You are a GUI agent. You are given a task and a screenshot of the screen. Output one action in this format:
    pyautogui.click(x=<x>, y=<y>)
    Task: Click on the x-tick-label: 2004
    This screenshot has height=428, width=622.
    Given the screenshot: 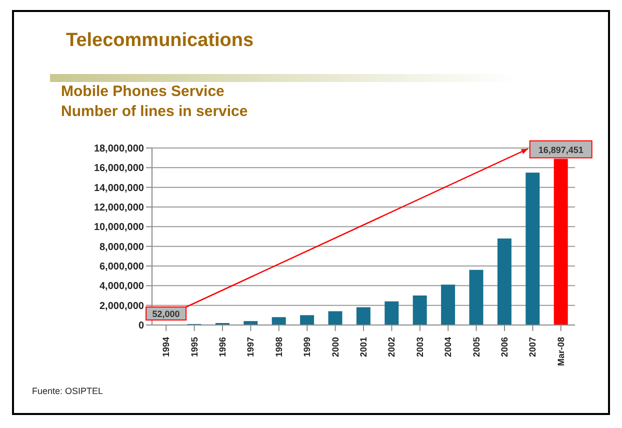 What is the action you would take?
    pyautogui.click(x=448, y=347)
    